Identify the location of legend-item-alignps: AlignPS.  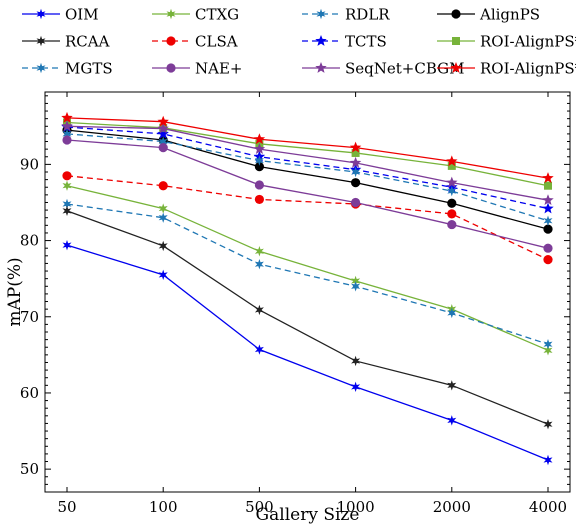
(488, 15).